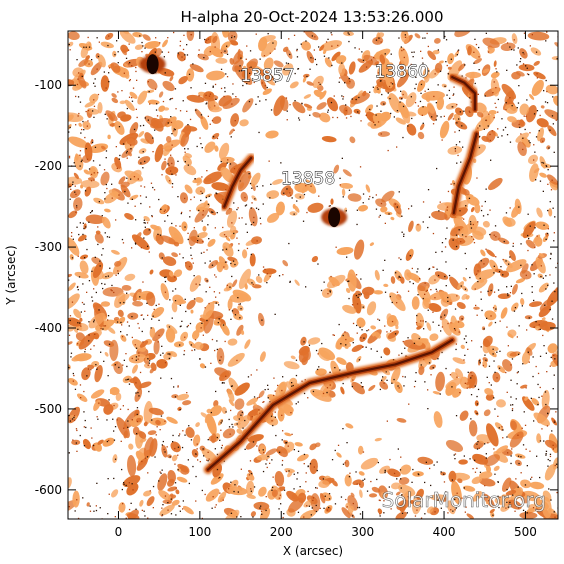 The height and width of the screenshot is (564, 564). Describe the element at coordinates (525, 532) in the screenshot. I see `x-tick-label: 500` at that location.